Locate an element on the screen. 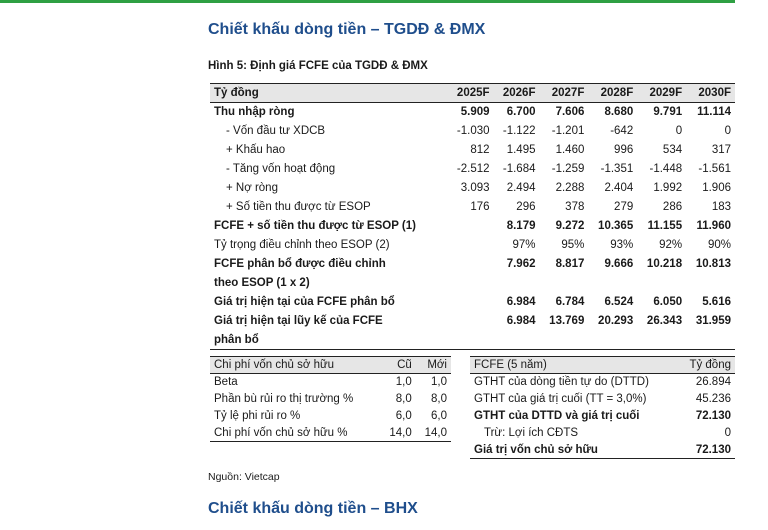 Image resolution: width=768 pixels, height=530 pixels. row-label: GTHT của DTTD và giá trị cuối is located at coordinates (557, 416).